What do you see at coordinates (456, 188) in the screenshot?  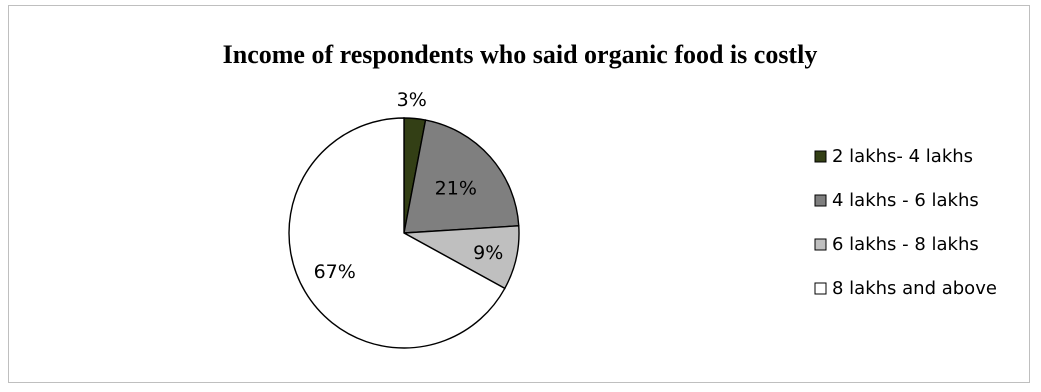 I see `data-label-2: 21%` at bounding box center [456, 188].